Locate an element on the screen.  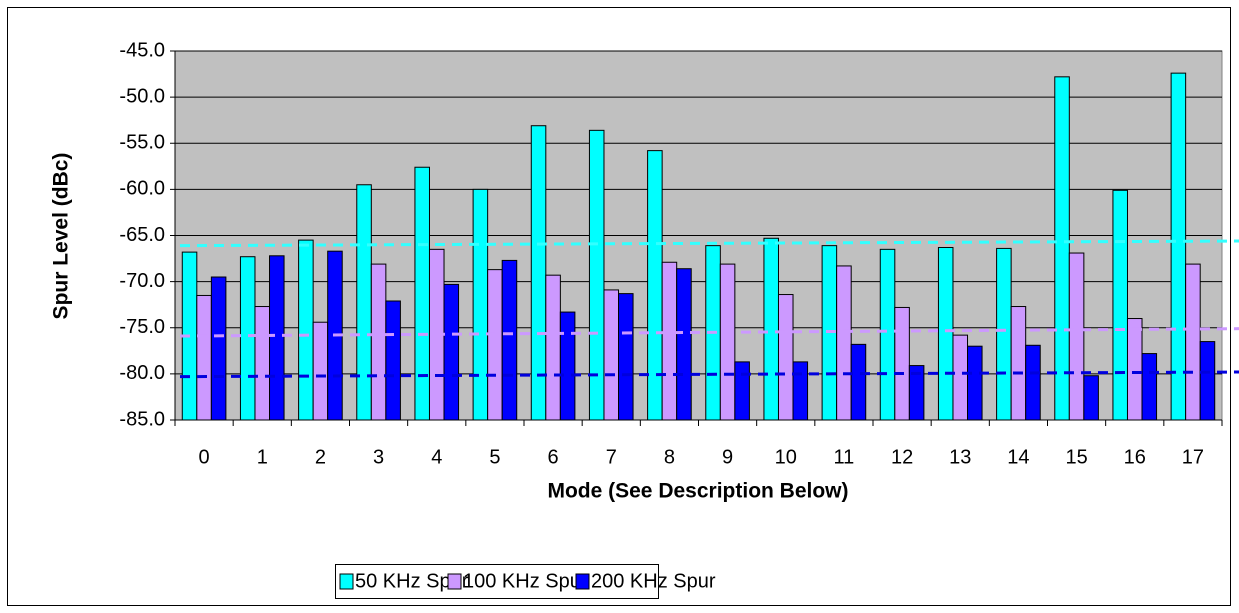
y-tick-label: -70.0 is located at coordinates (142, 281).